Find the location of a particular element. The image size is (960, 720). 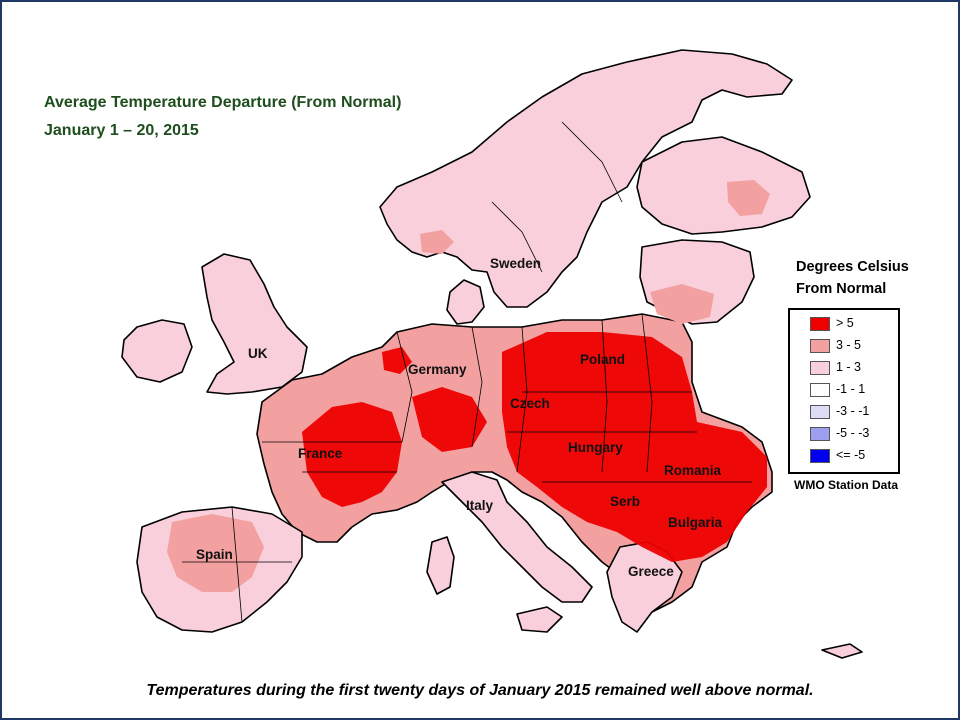

country-label-italy: Italy is located at coordinates (480, 505).